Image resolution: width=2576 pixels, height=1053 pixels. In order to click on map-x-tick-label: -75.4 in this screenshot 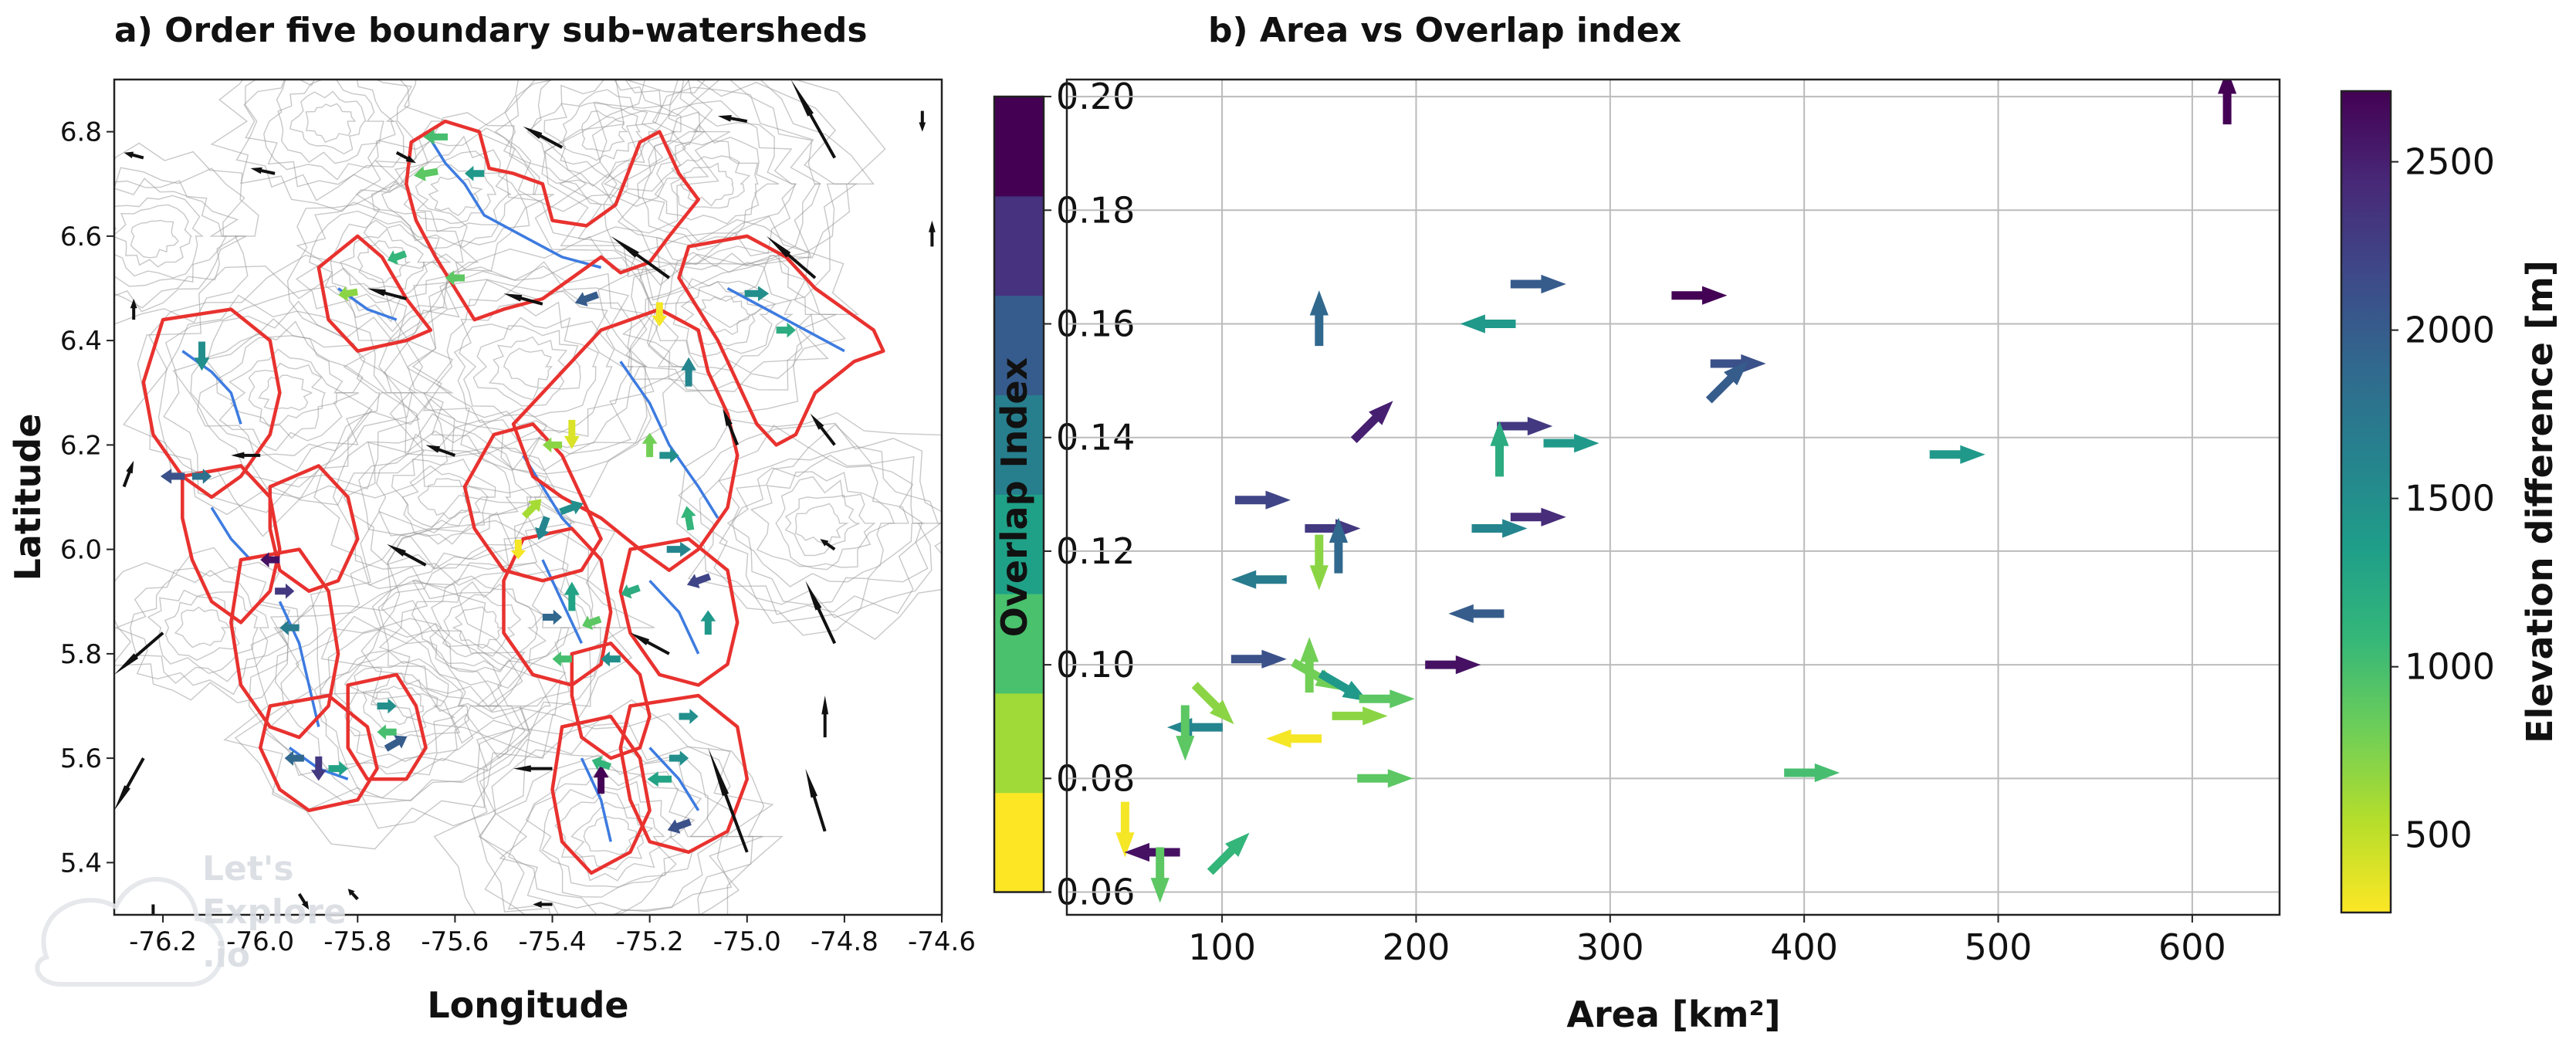, I will do `click(553, 941)`.